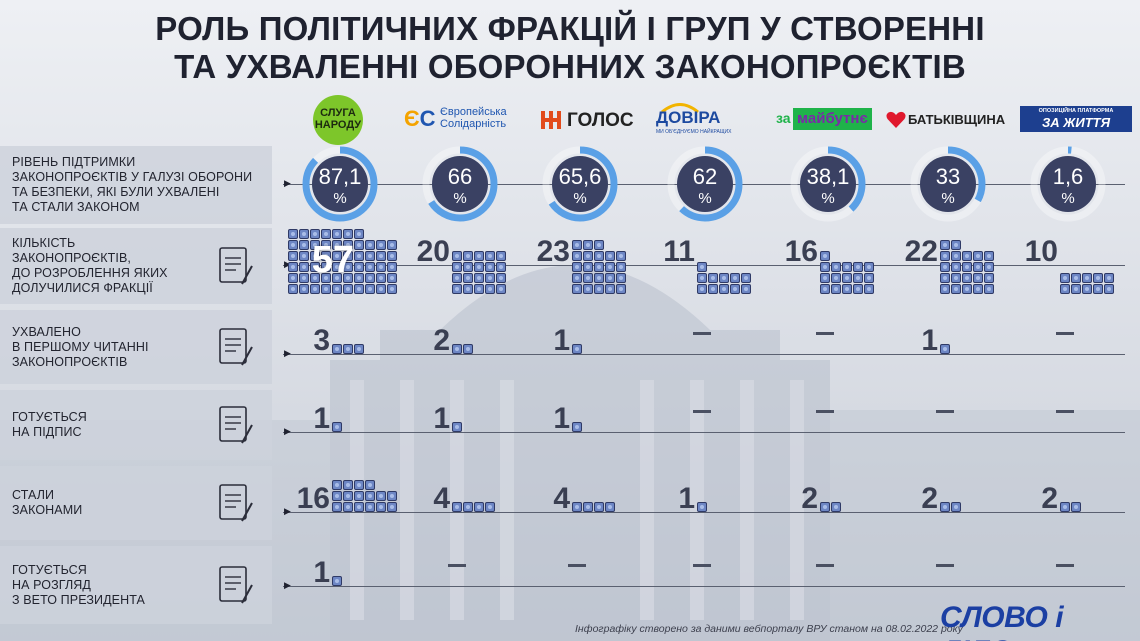  What do you see at coordinates (236, 347) in the screenshot?
I see `documents-icon` at bounding box center [236, 347].